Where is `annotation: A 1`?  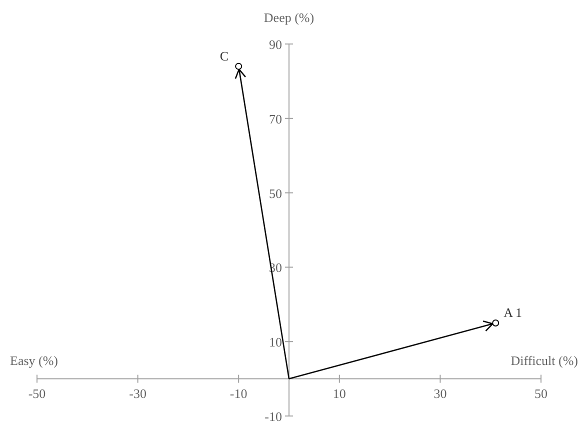
annotation: A 1 is located at coordinates (513, 312).